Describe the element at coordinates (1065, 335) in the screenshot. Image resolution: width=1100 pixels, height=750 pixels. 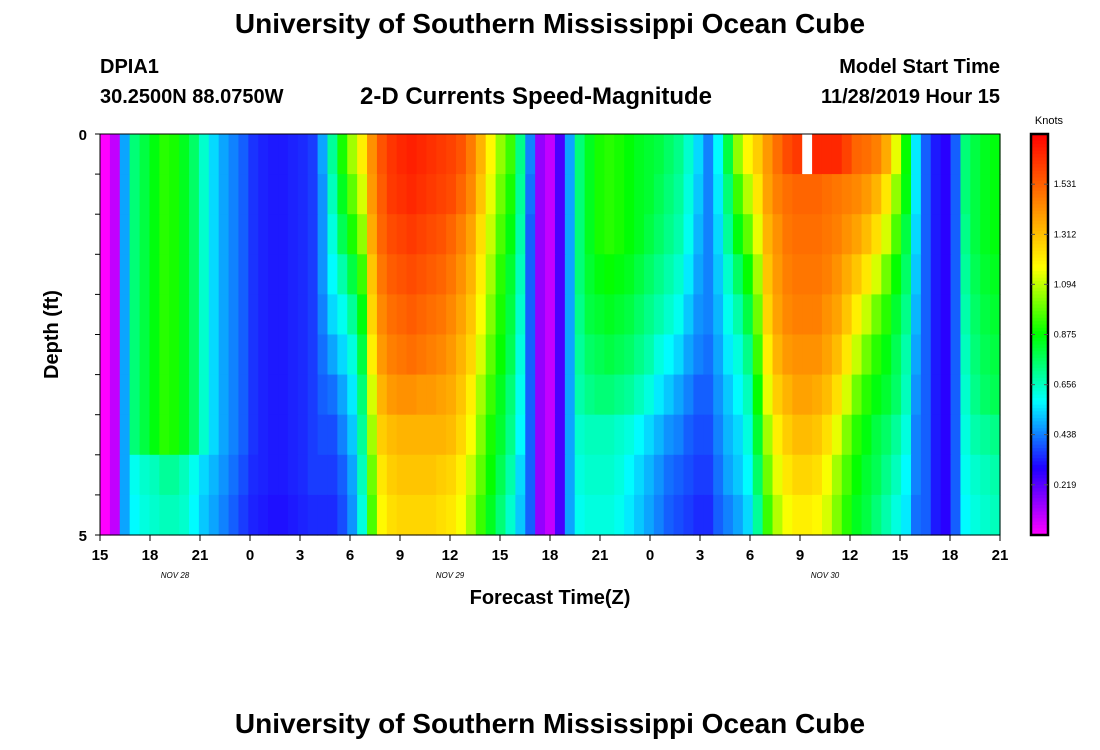
I see `colorbar-tick-label: 0.875` at that location.